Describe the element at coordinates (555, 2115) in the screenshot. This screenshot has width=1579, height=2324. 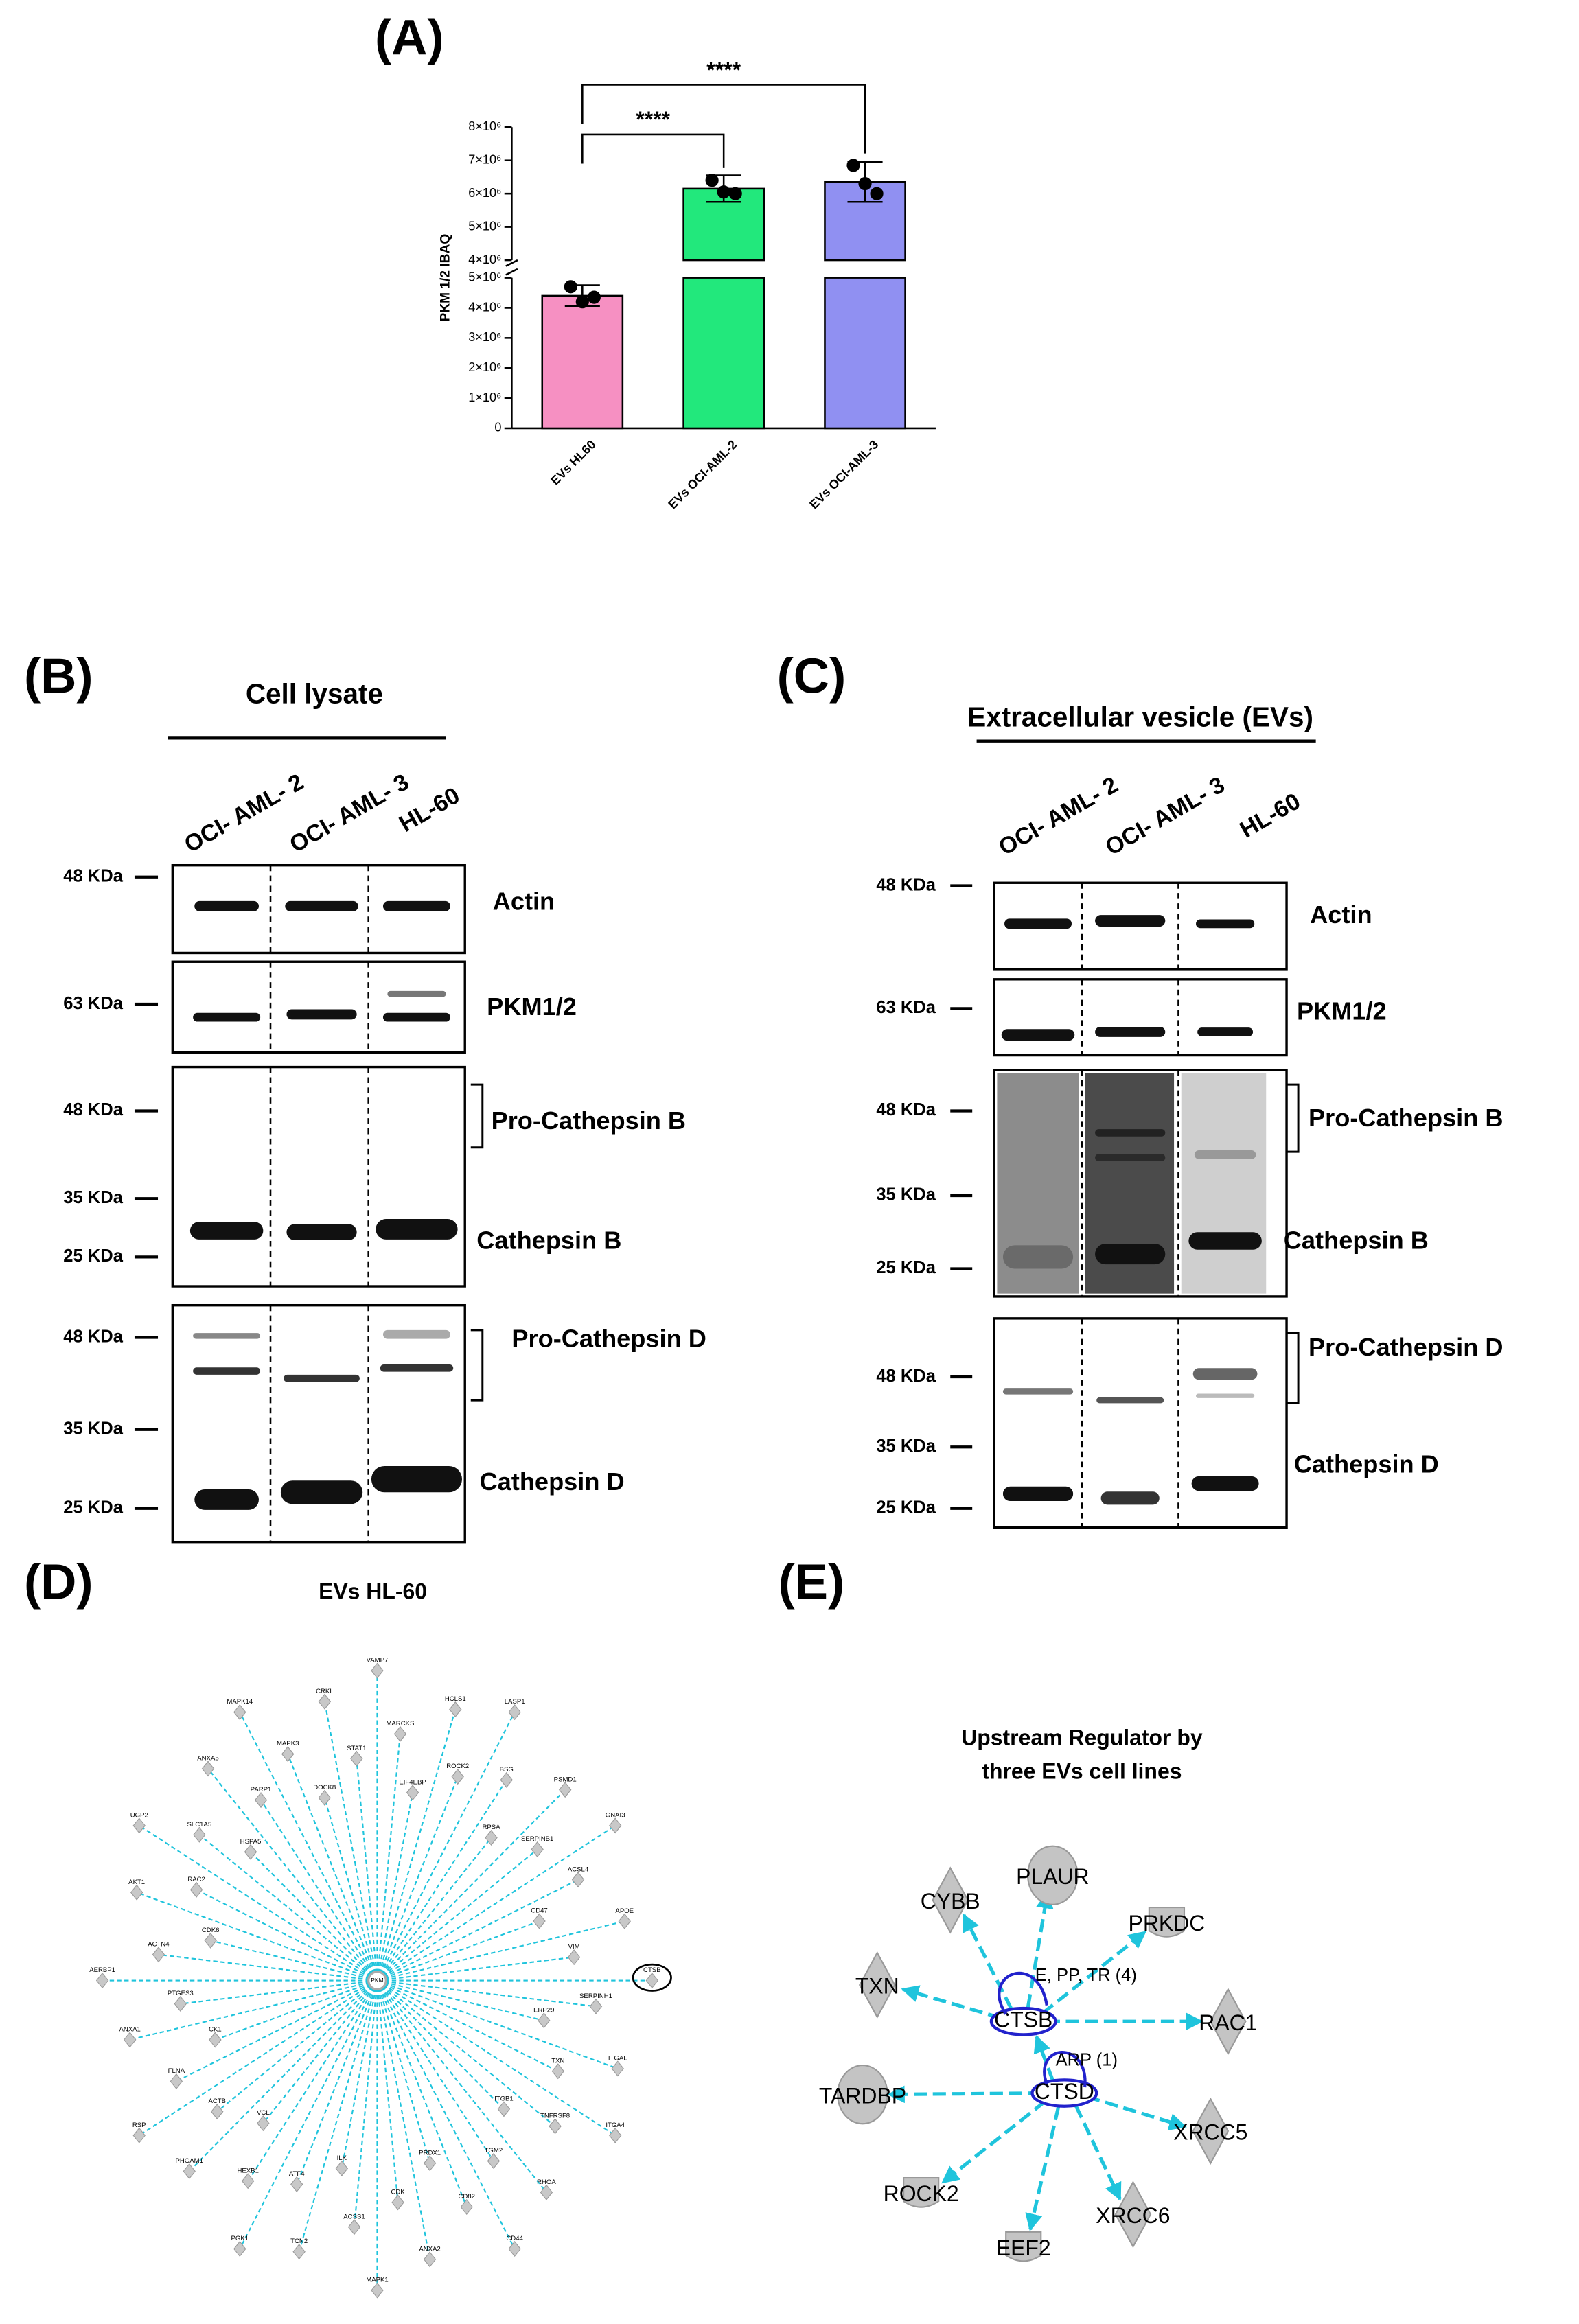
I see `node-label: TNFRSF8` at that location.